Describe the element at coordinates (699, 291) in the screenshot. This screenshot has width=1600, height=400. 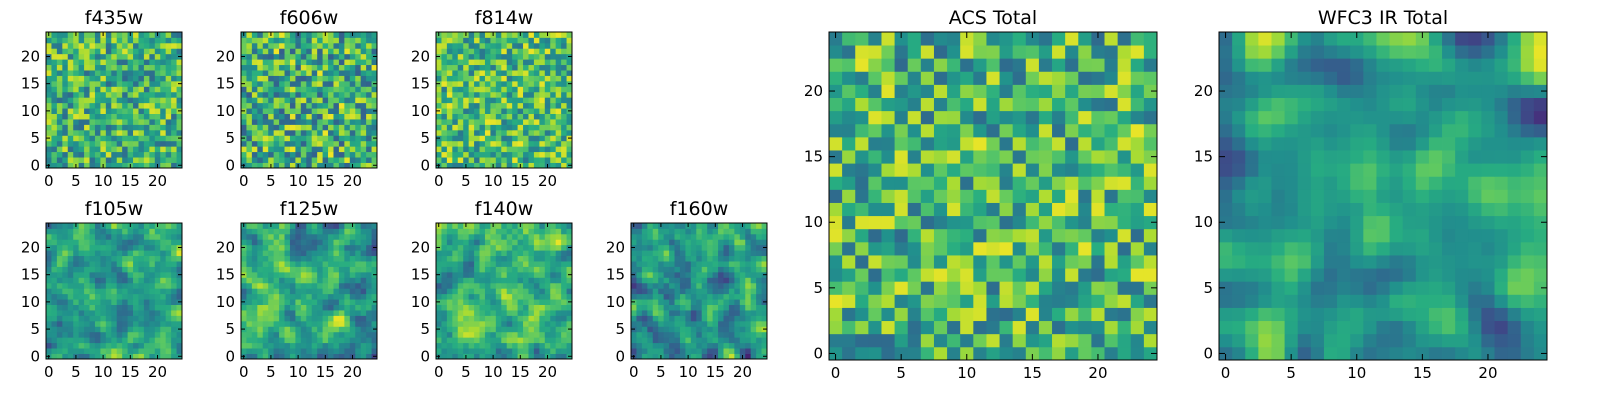
I see `plot-frame` at that location.